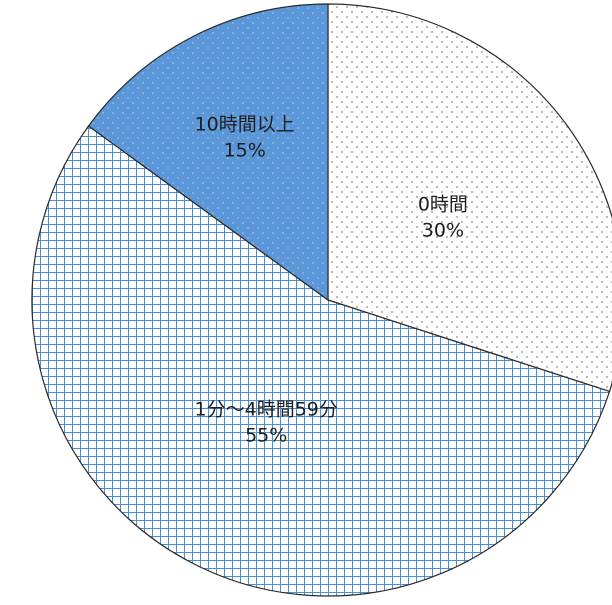  What do you see at coordinates (443, 231) in the screenshot?
I see `slice-percent-label: 30%` at bounding box center [443, 231].